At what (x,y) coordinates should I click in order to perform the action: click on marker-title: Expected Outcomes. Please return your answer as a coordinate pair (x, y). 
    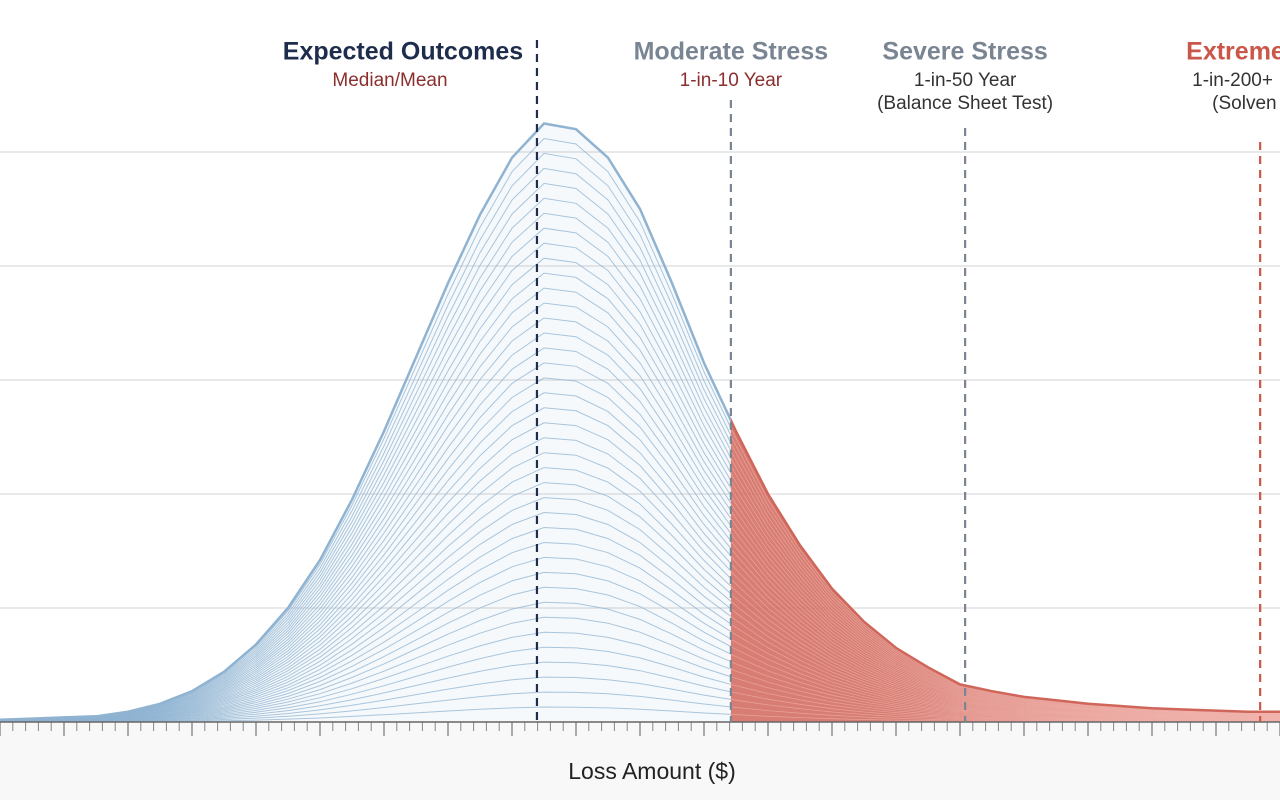
    Looking at the image, I should click on (403, 52).